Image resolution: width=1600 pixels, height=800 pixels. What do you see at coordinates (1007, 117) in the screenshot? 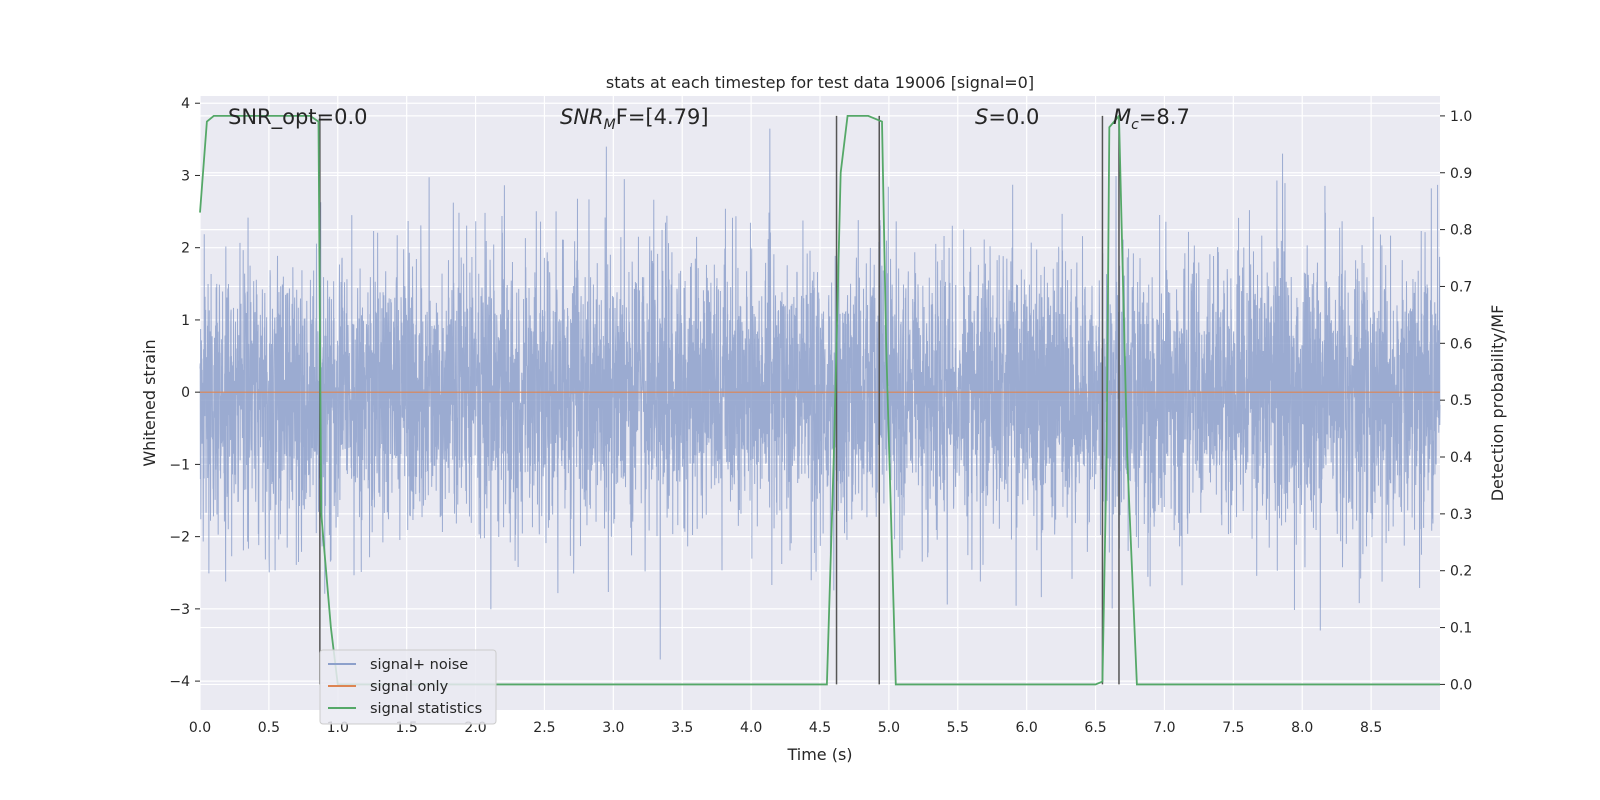
I see `annotation-s: S=0.0` at bounding box center [1007, 117].